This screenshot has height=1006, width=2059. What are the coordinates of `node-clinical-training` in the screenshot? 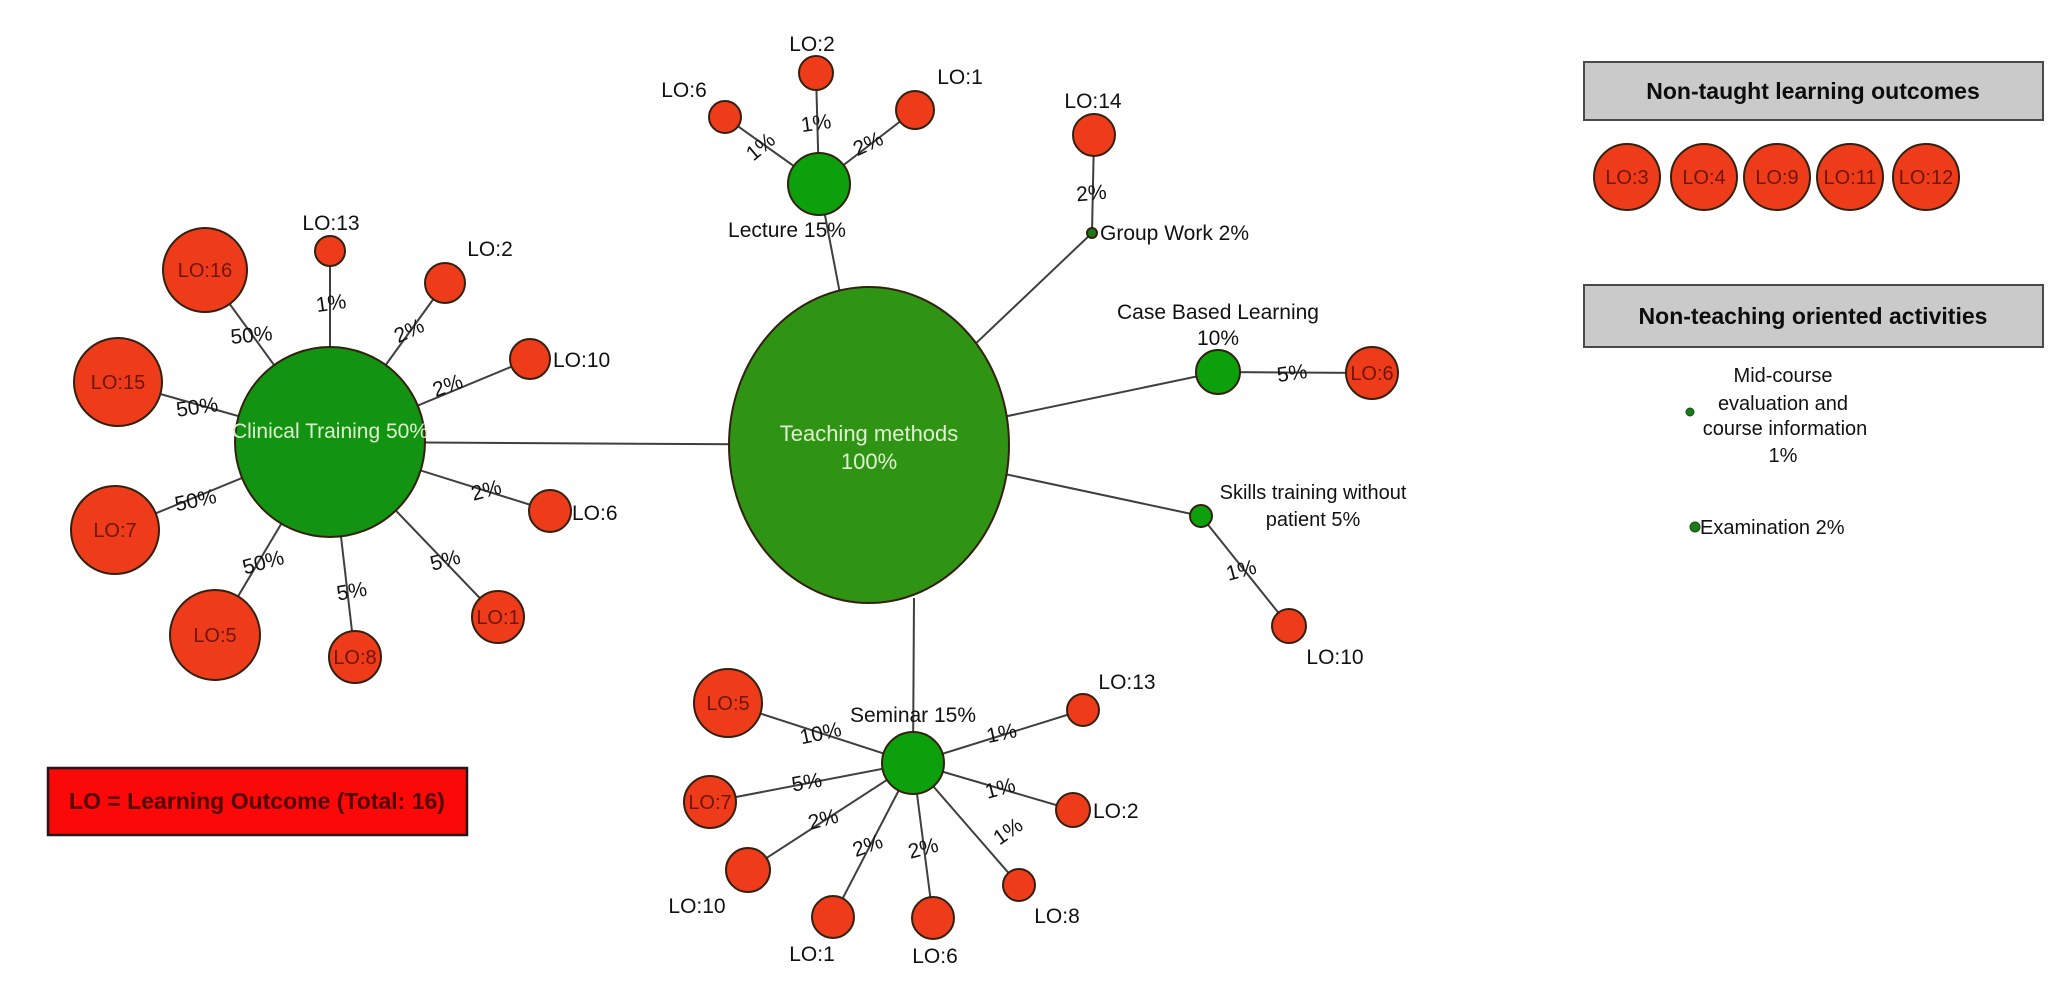 It's located at (330, 442).